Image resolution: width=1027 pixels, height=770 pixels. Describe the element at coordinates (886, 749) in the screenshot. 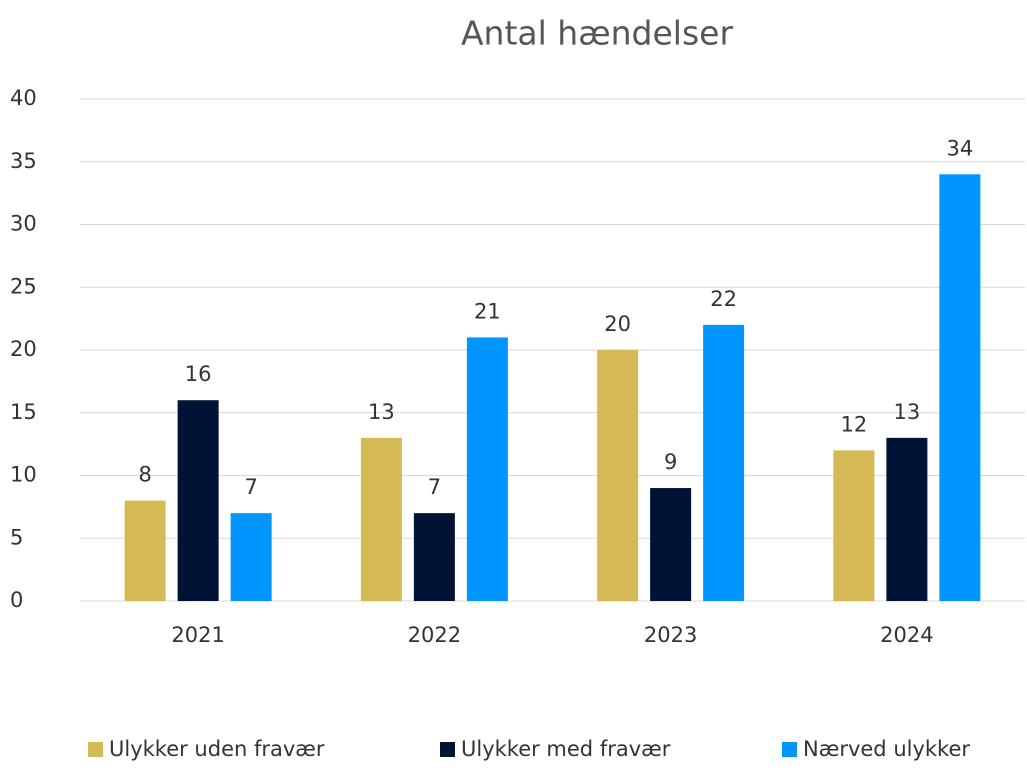

I see `legend-label: Nærved ulykker` at that location.